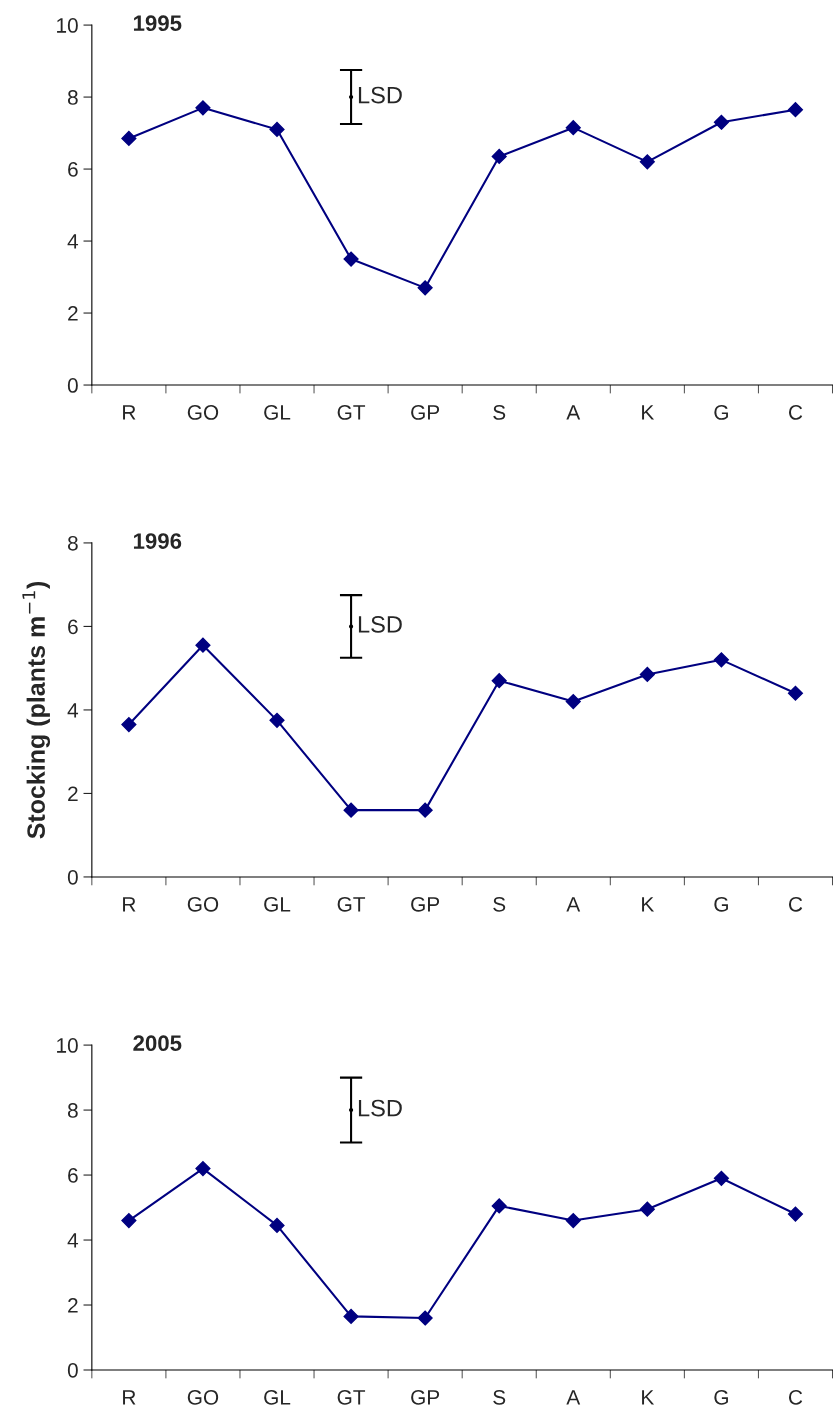  I want to click on chart-title: 1995, so click(157, 23).